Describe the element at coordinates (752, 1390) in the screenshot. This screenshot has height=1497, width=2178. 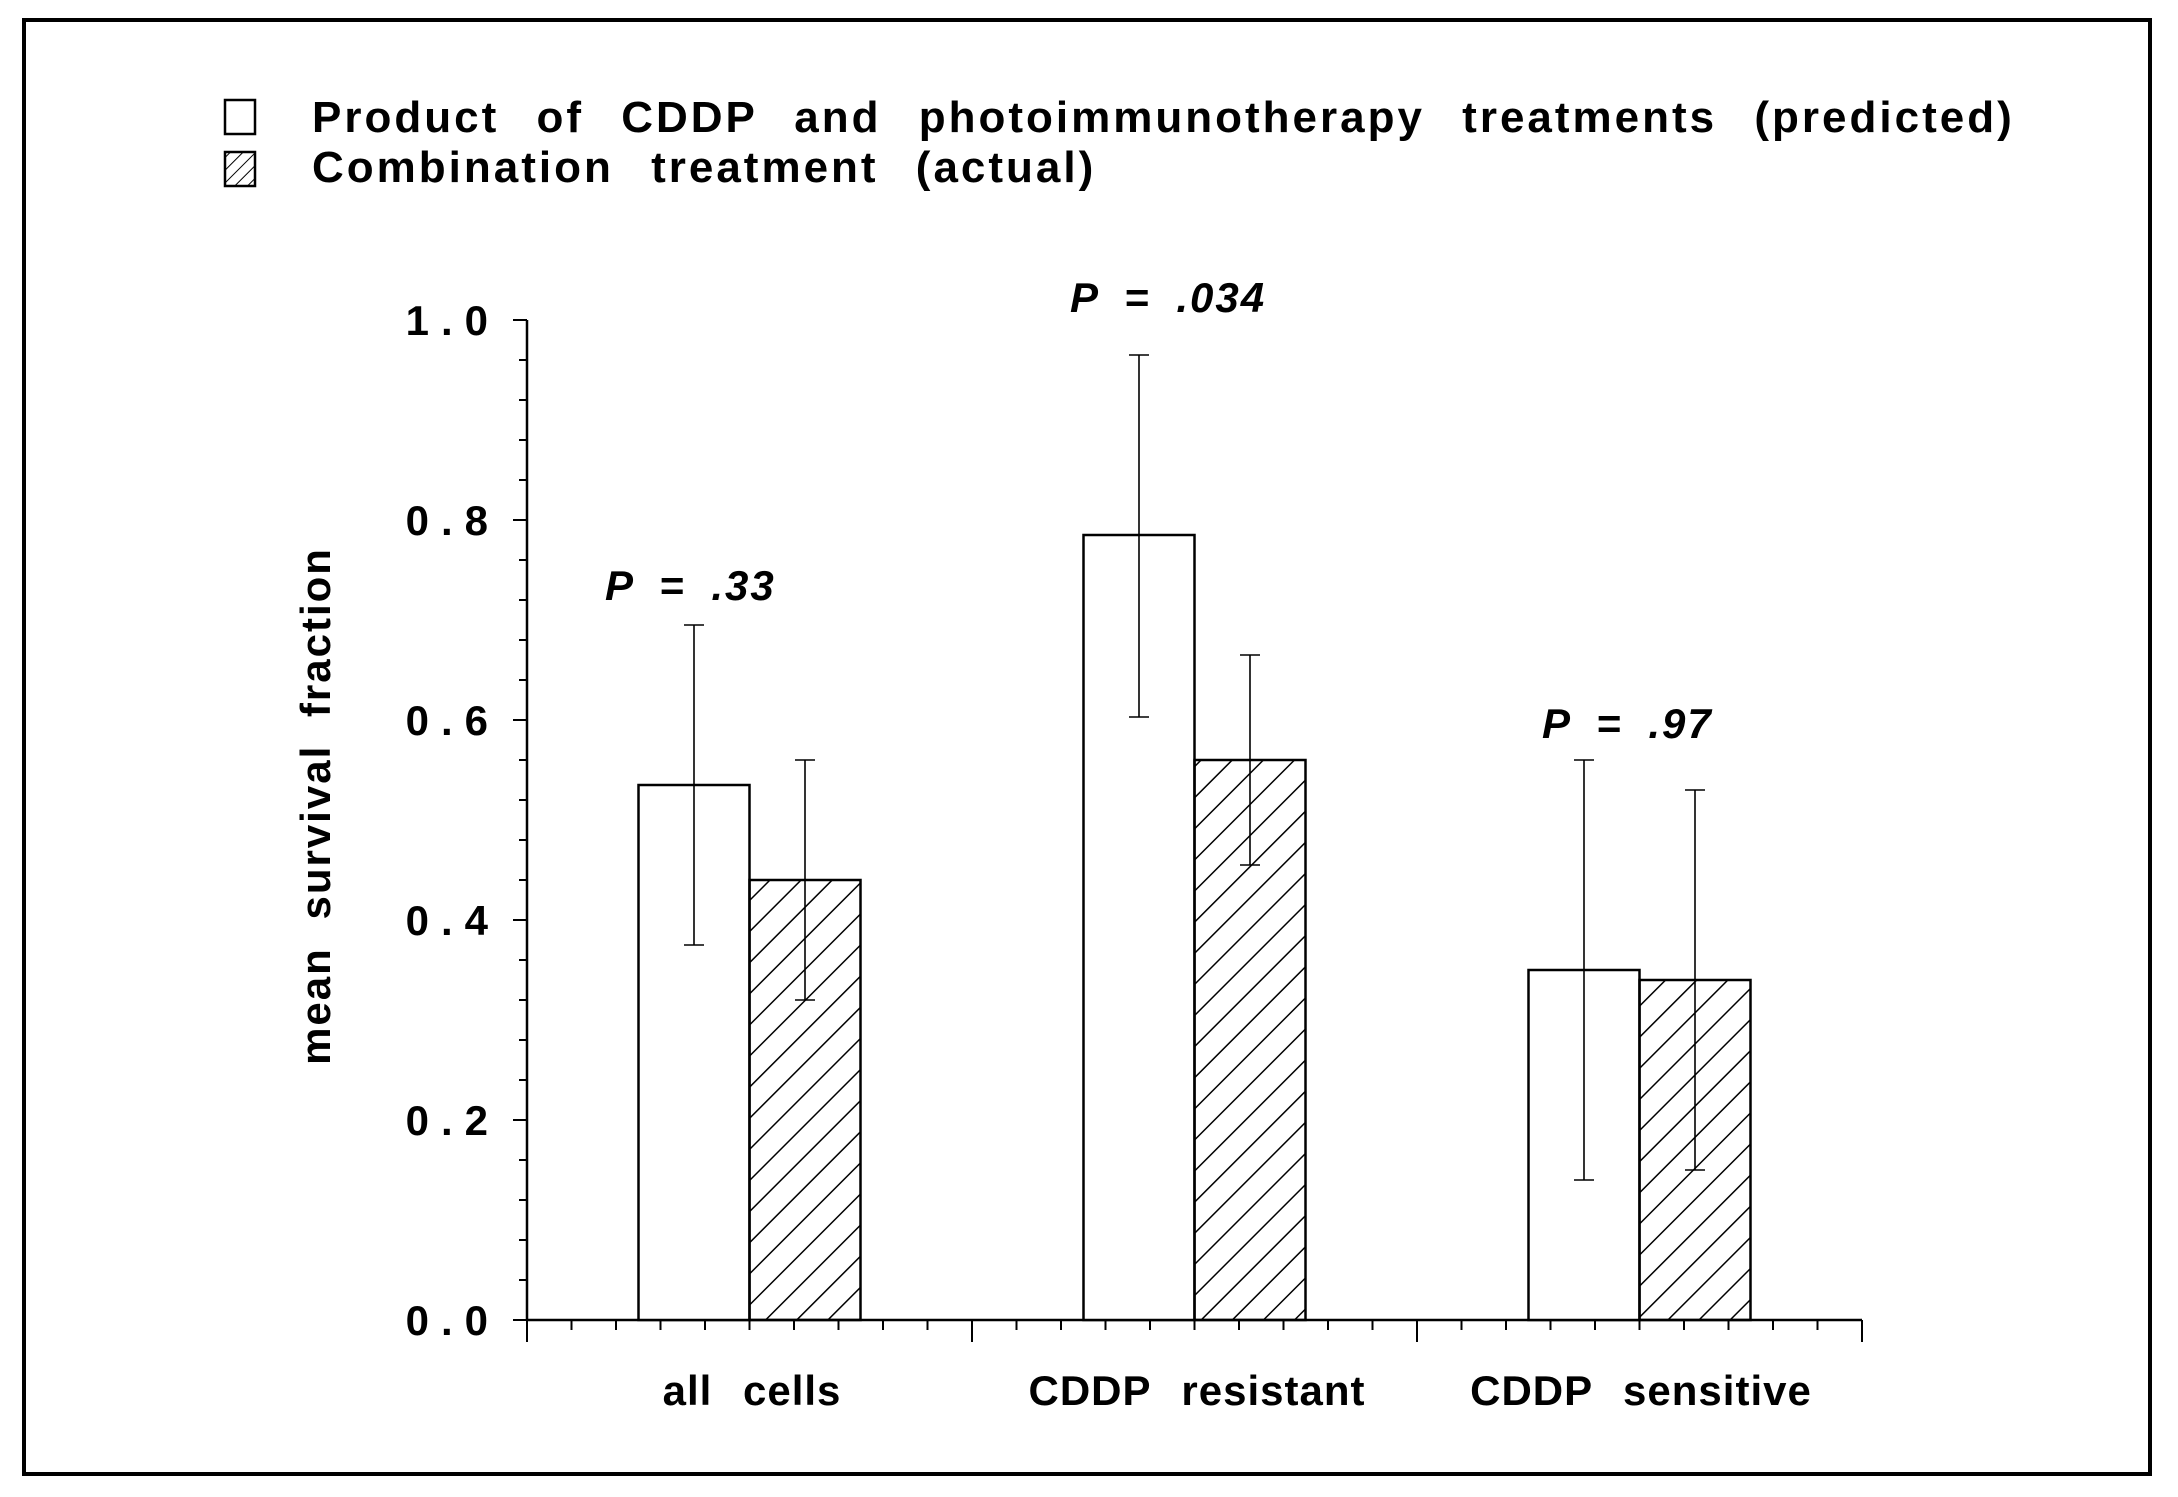
I see `category-label-all-cells: all cells` at that location.